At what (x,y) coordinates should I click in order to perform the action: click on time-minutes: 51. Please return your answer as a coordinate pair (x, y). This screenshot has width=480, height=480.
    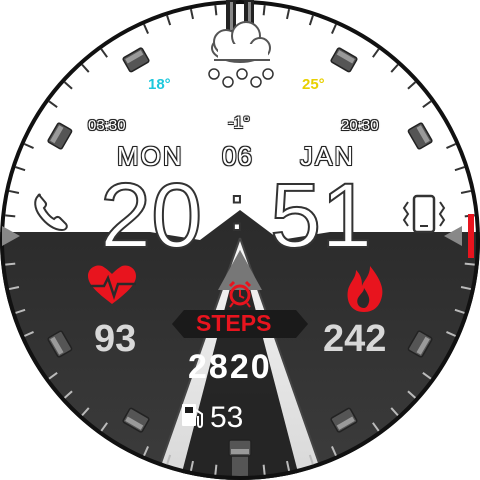
    Looking at the image, I should click on (321, 216).